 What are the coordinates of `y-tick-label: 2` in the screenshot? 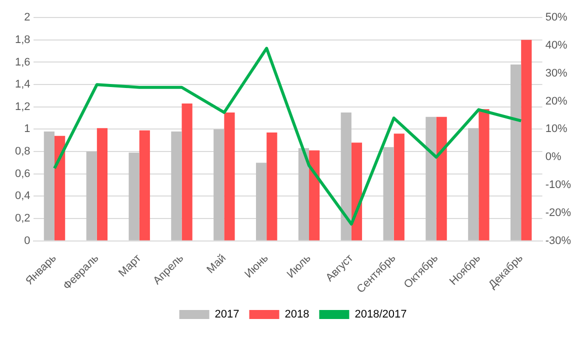 It's located at (27, 18).